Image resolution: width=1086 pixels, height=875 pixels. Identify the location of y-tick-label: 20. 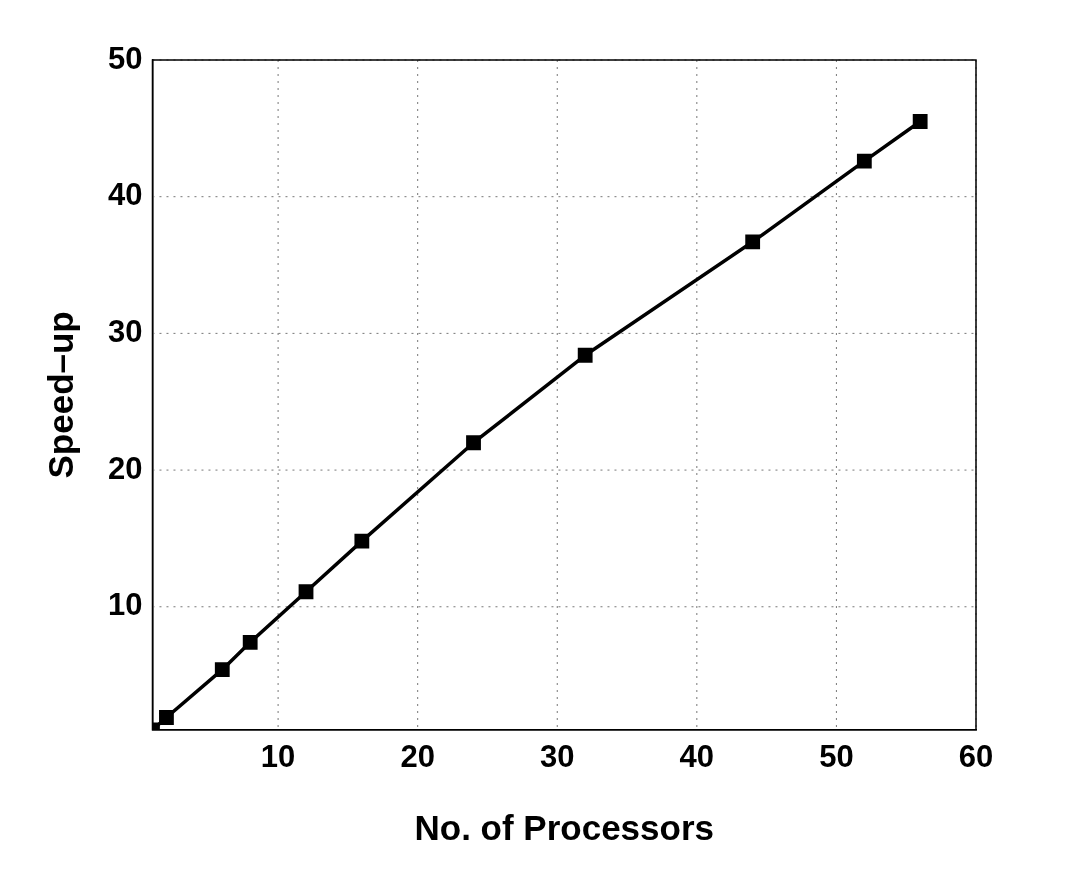
(125, 468).